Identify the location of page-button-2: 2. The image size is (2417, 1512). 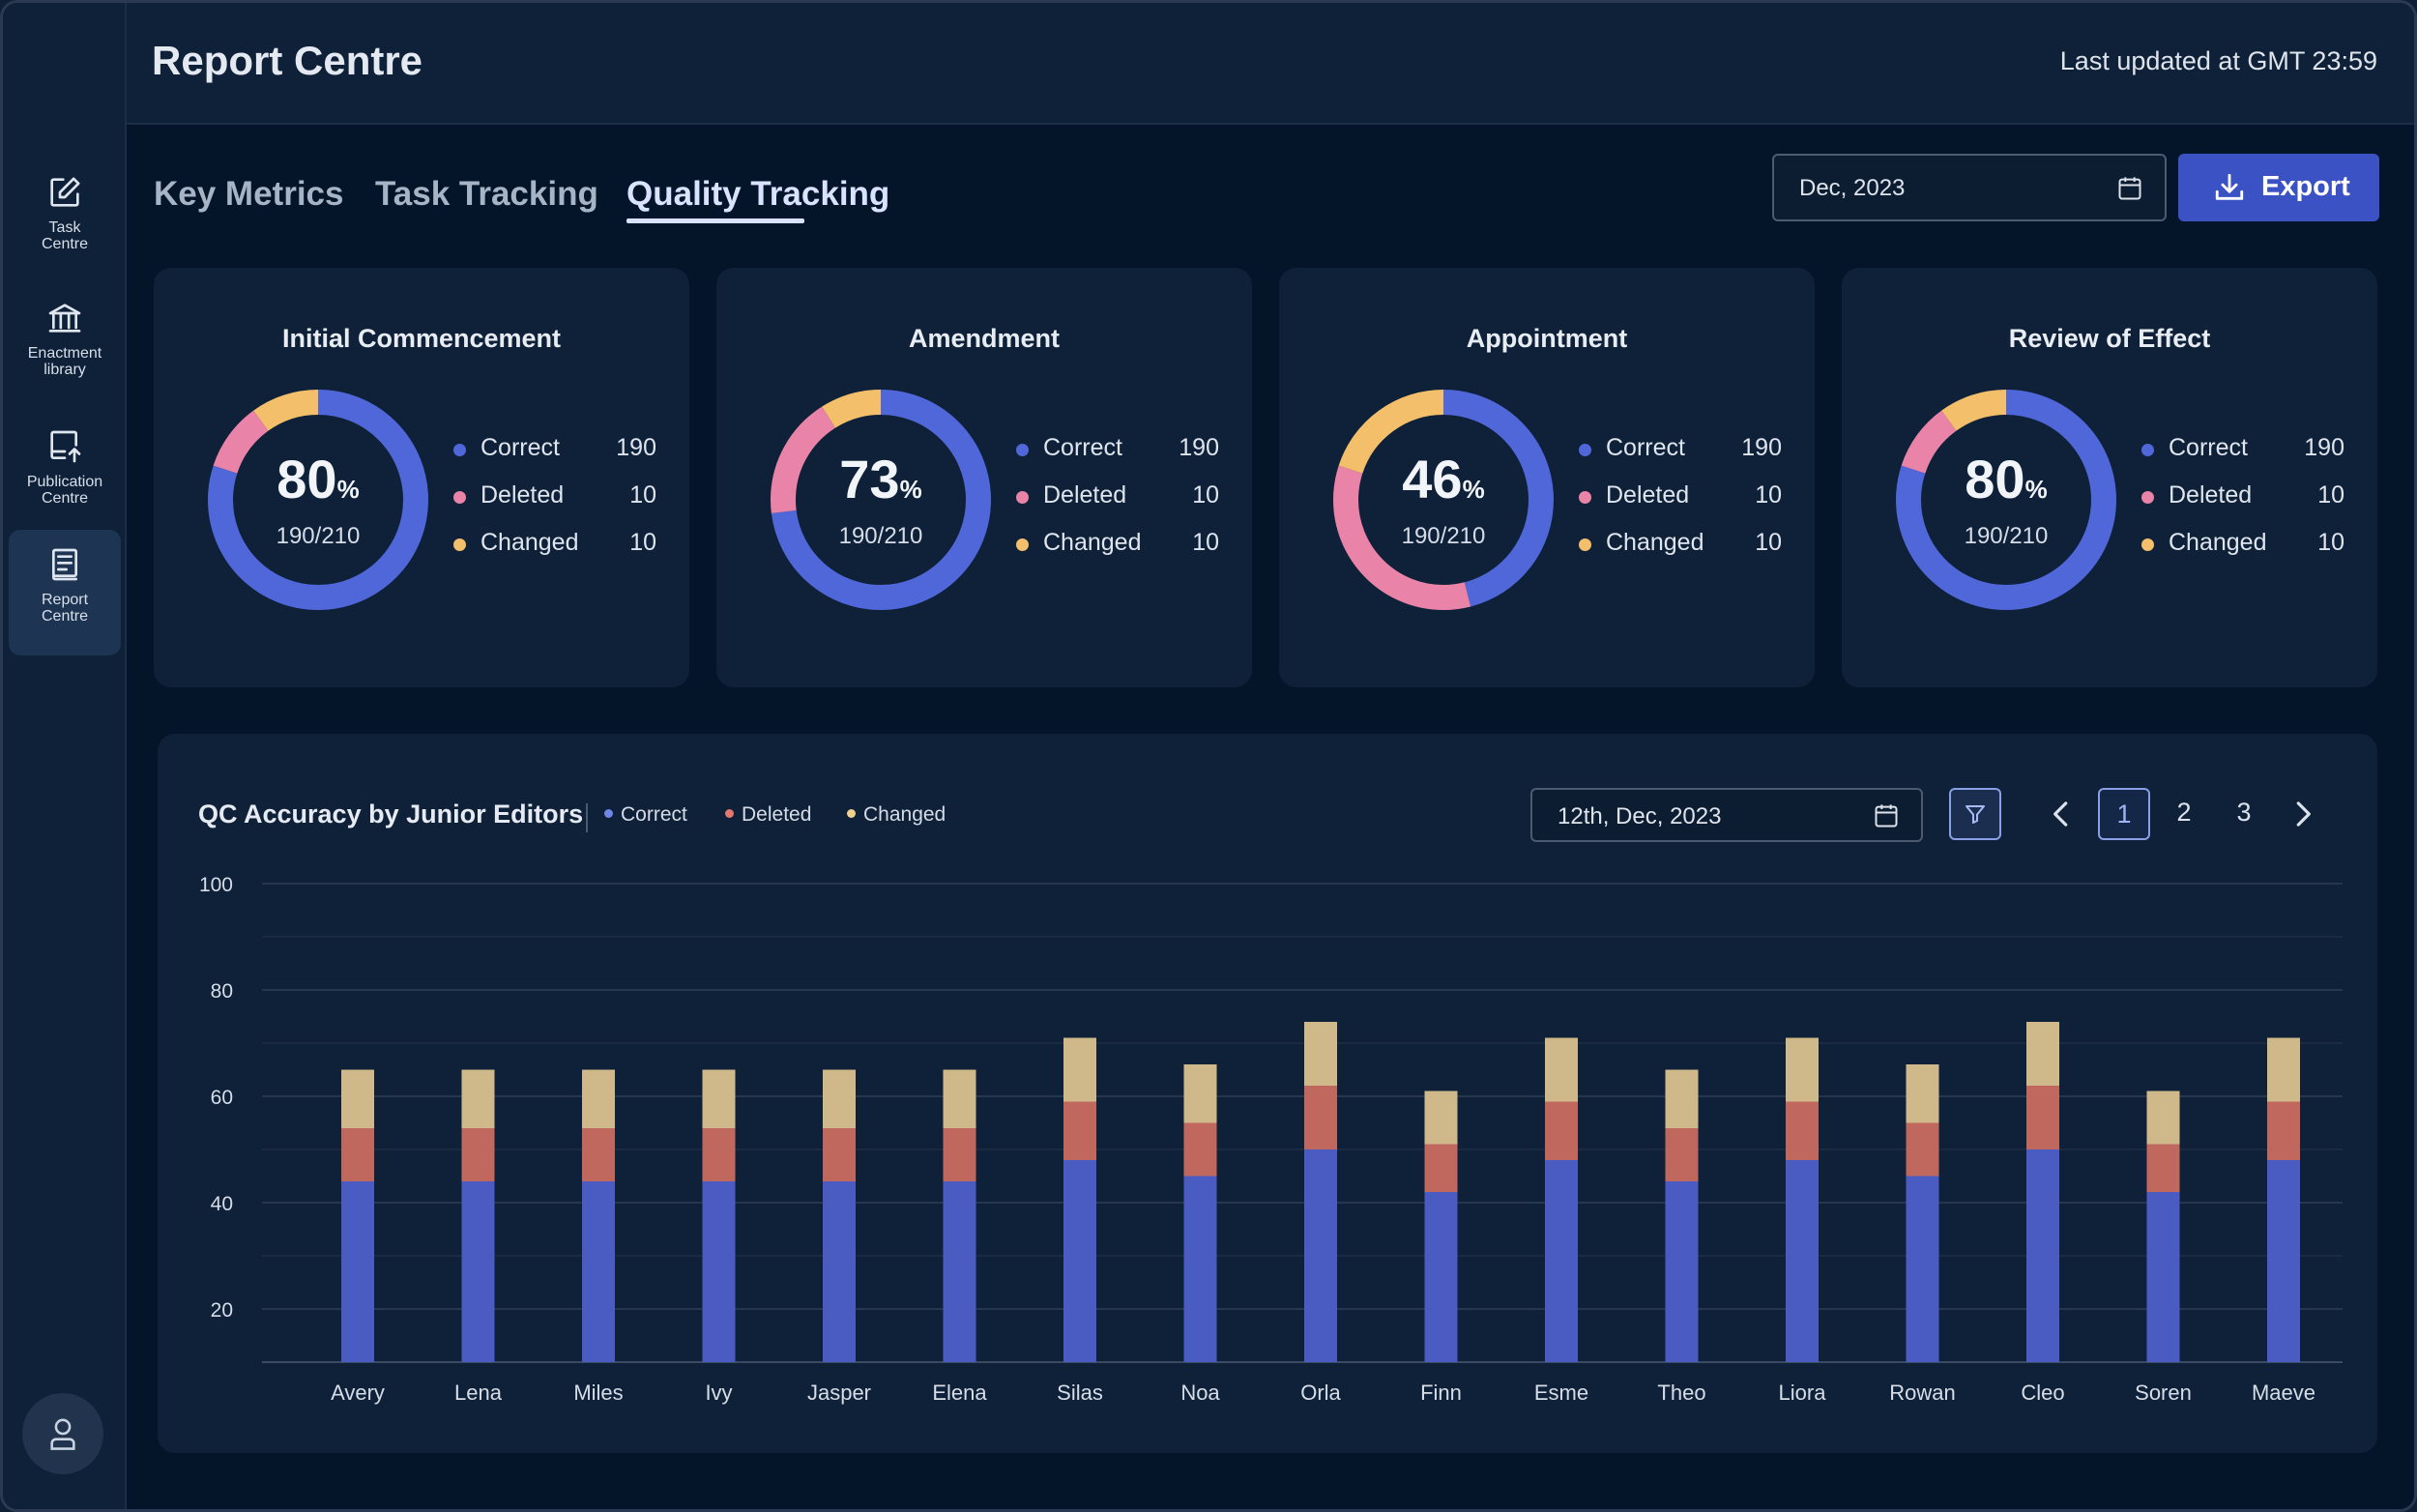
(2184, 812).